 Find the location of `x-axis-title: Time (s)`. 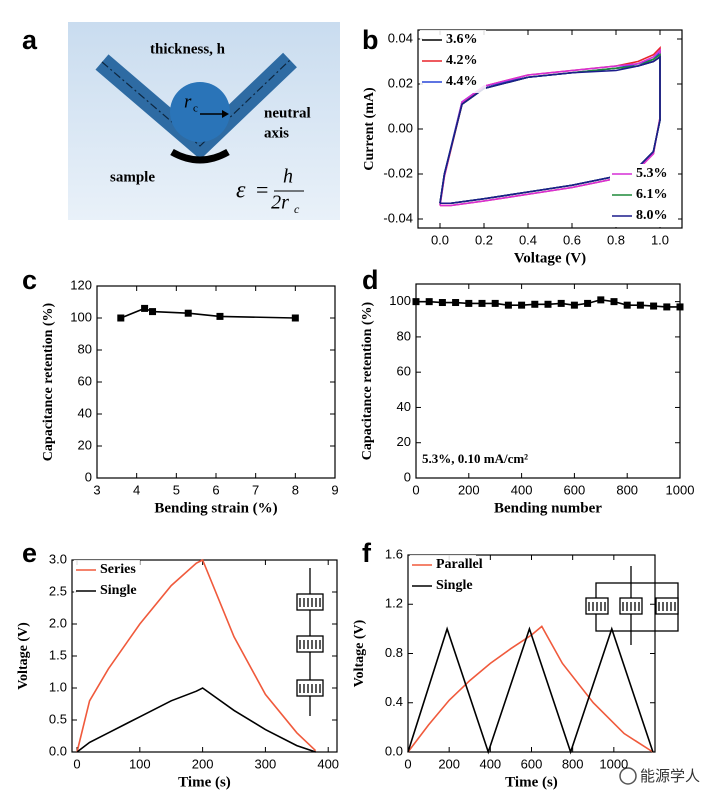

x-axis-title: Time (s) is located at coordinates (204, 782).